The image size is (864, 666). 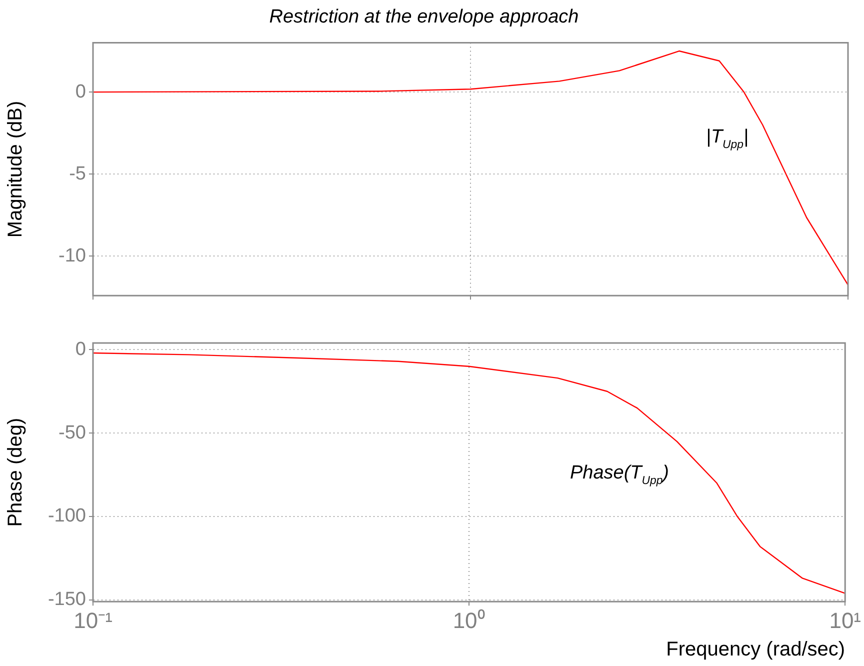 What do you see at coordinates (72, 433) in the screenshot?
I see `y-tick-label: -50` at bounding box center [72, 433].